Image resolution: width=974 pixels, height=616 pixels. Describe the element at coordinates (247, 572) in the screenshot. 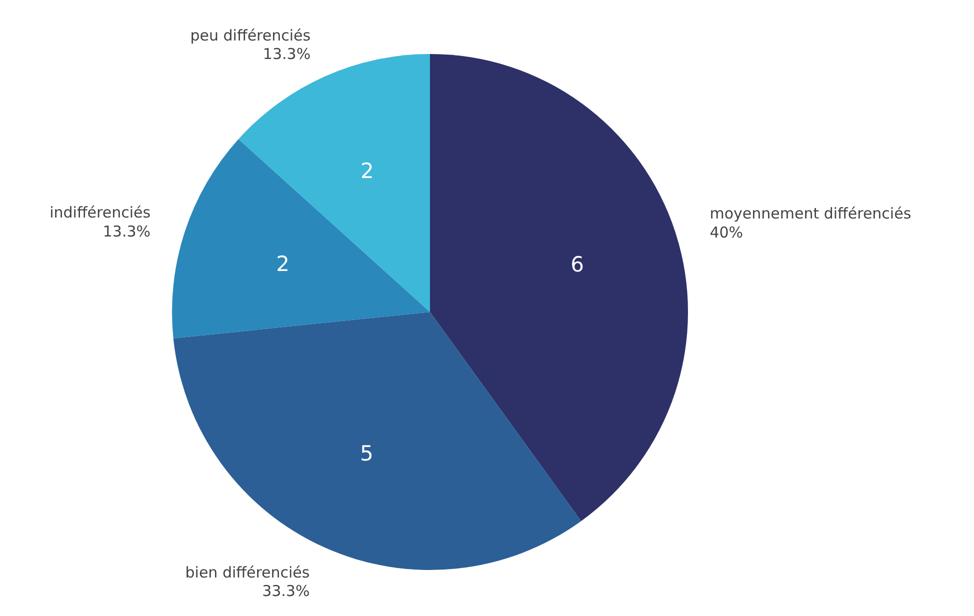

I see `slice-label: bien différenciés` at that location.